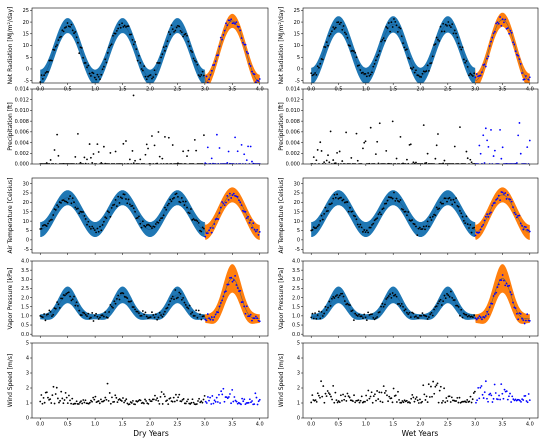 The height and width of the screenshot is (439, 550). I want to click on x-tick-label: 2.5, so click(448, 425).